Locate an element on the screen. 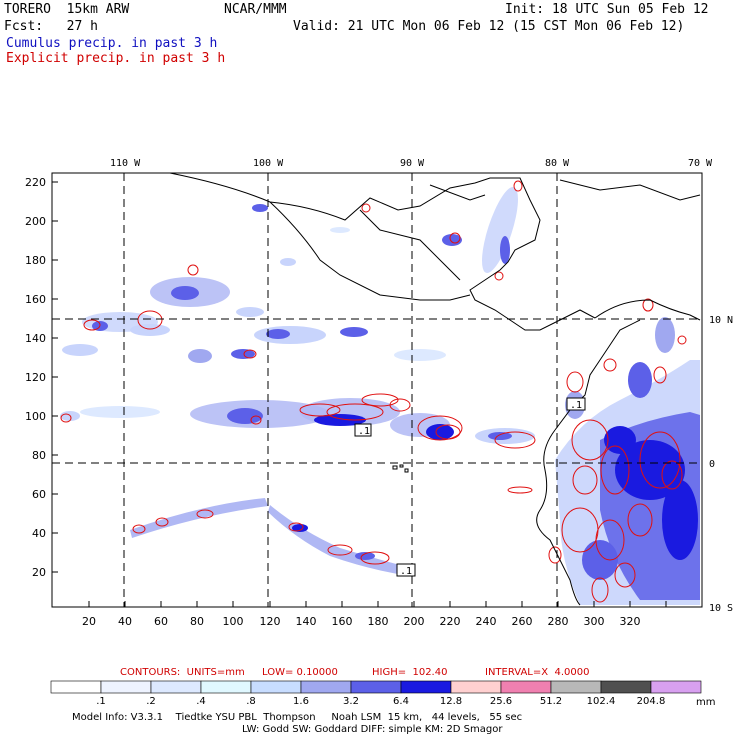  x-tick-label: 80 is located at coordinates (197, 621).